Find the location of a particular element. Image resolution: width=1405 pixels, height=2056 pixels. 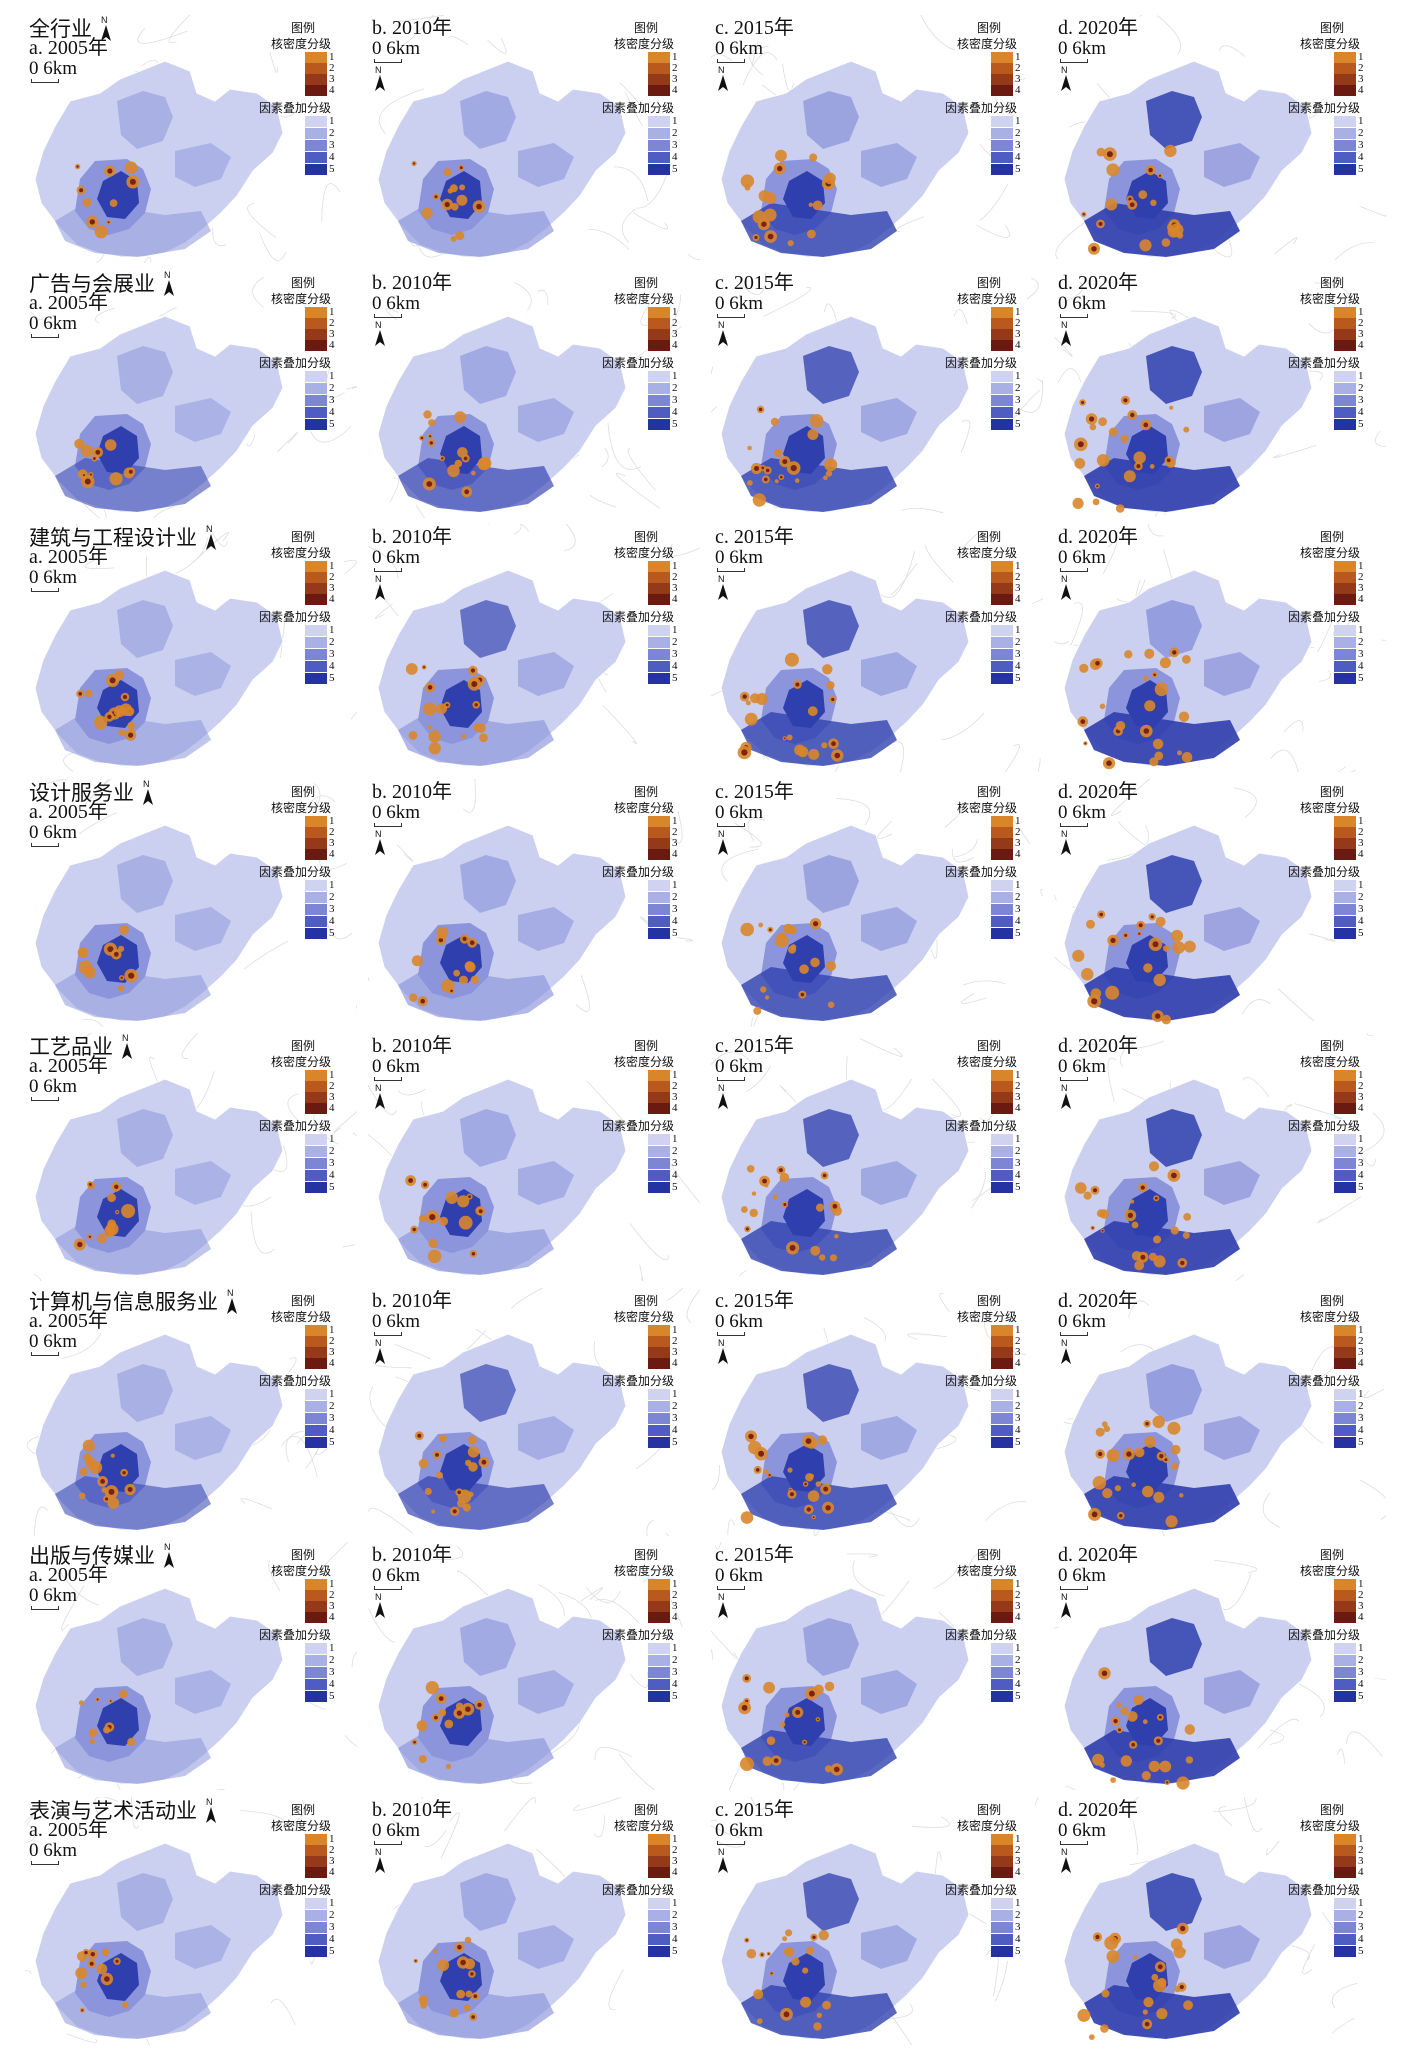

district-map is located at coordinates (869, 1414).